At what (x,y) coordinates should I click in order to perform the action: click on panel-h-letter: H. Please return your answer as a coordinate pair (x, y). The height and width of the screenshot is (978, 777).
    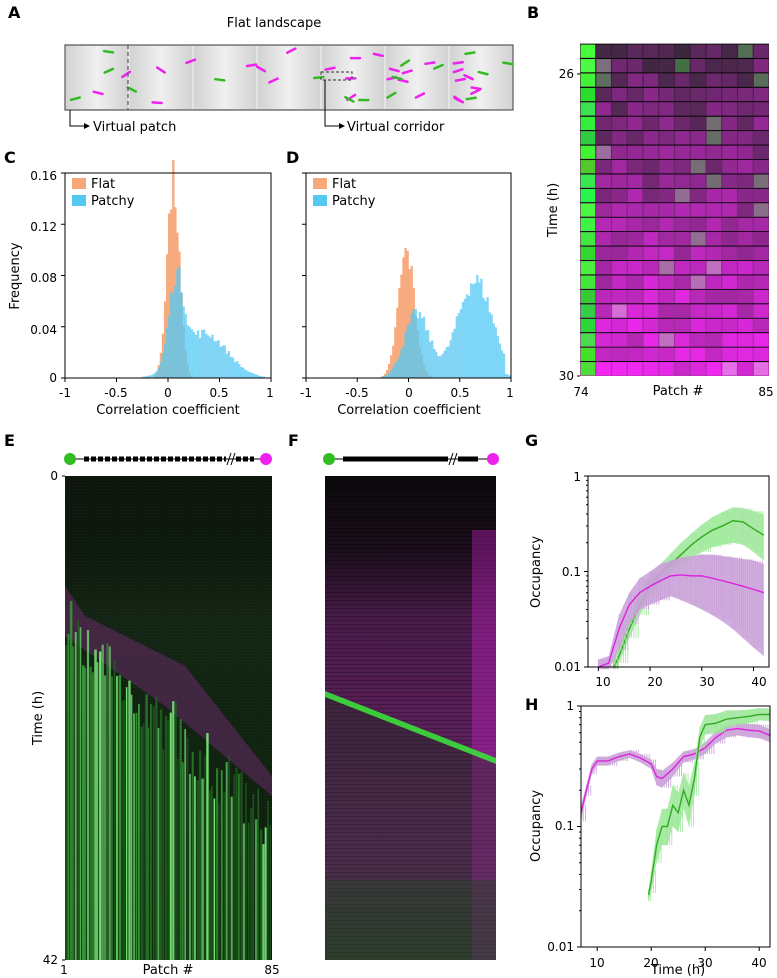
    Looking at the image, I should click on (531, 704).